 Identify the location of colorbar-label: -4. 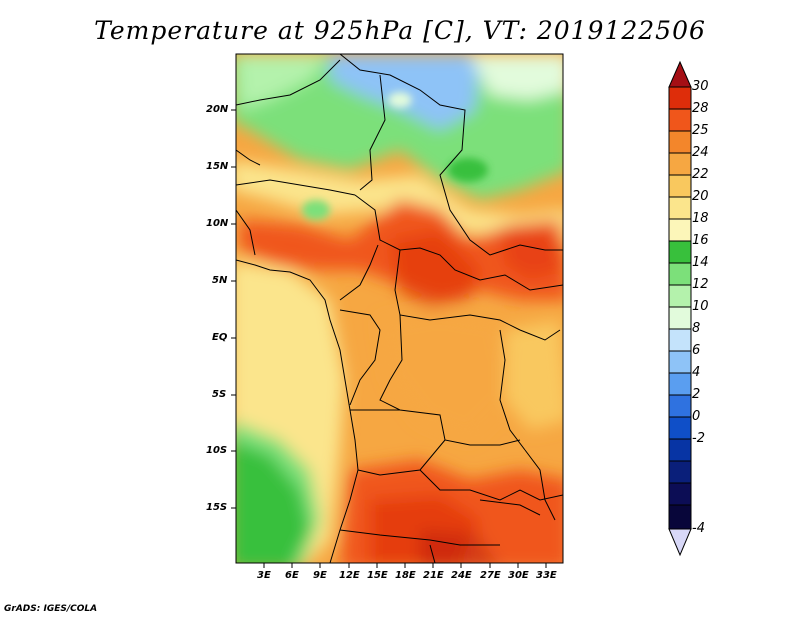
(698, 528).